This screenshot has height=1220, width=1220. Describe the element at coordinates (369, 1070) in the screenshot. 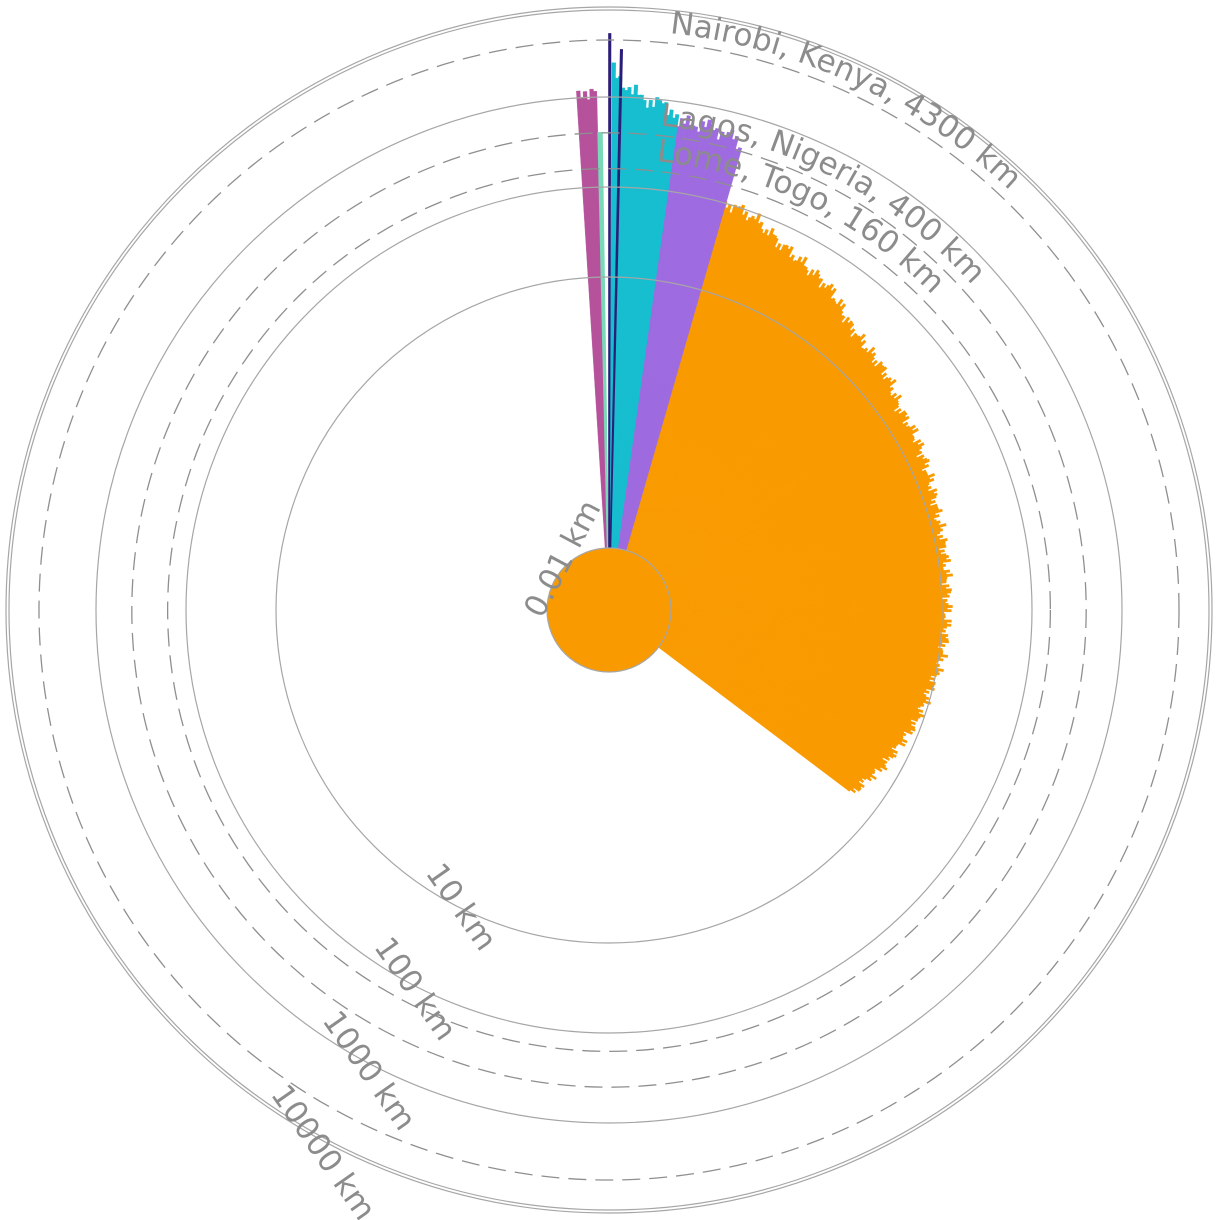

I see `ring-label: 1000 km` at that location.